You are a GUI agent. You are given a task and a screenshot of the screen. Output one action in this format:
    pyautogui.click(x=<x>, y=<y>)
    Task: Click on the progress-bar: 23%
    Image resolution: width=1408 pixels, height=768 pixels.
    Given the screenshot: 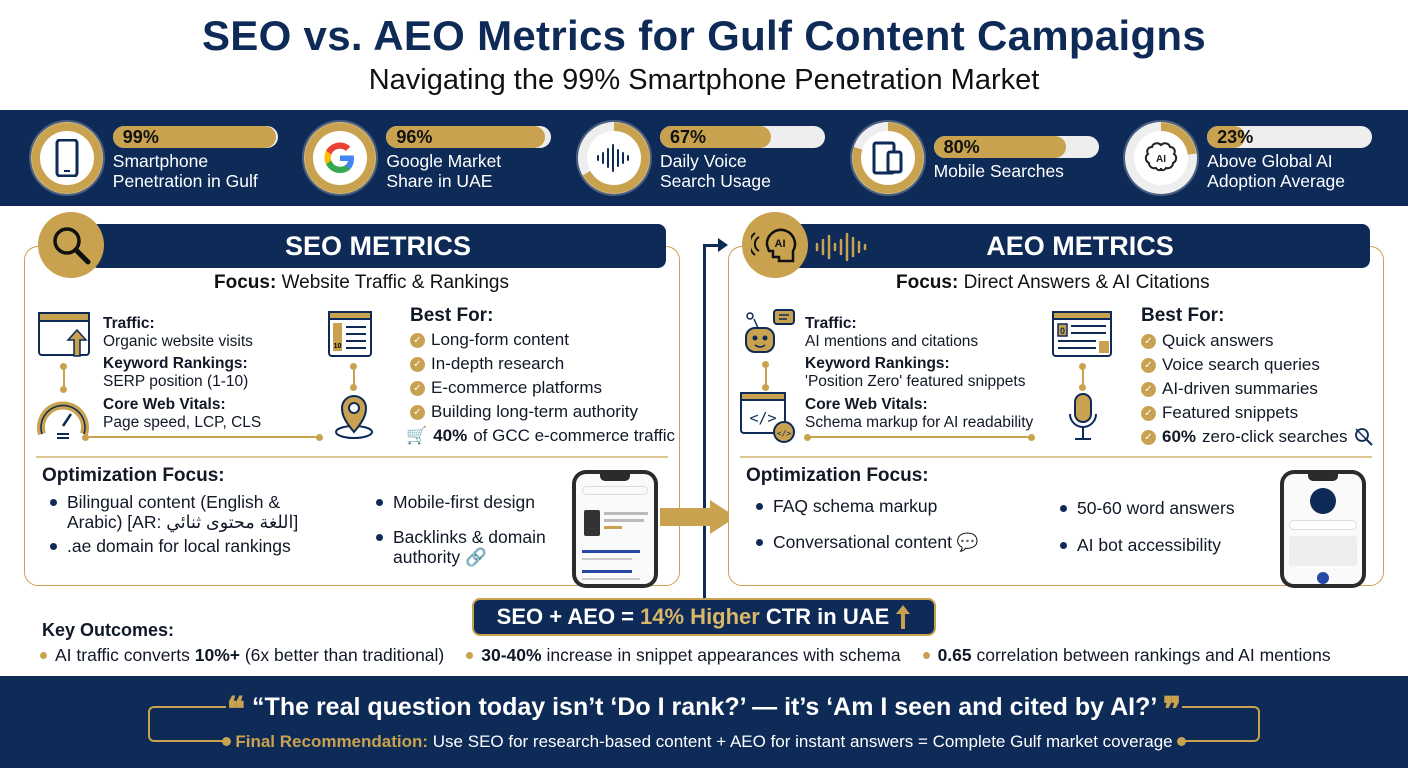 What is the action you would take?
    pyautogui.click(x=1290, y=136)
    